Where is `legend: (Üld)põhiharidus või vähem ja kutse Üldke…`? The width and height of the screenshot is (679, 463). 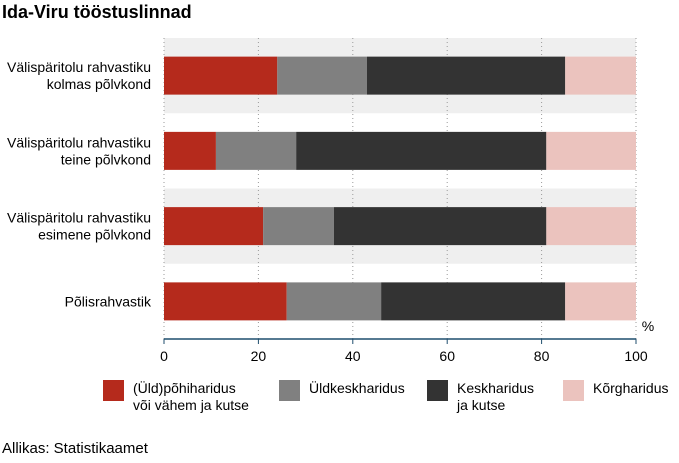 legend: (Üld)põhiharidus või vähem ja kutse Üldke… is located at coordinates (391, 400).